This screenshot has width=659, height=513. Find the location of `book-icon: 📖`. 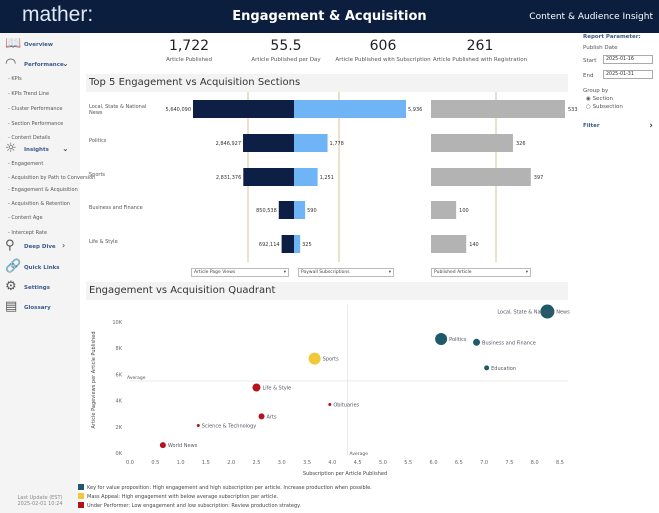

book-icon: 📖 is located at coordinates (13, 43).